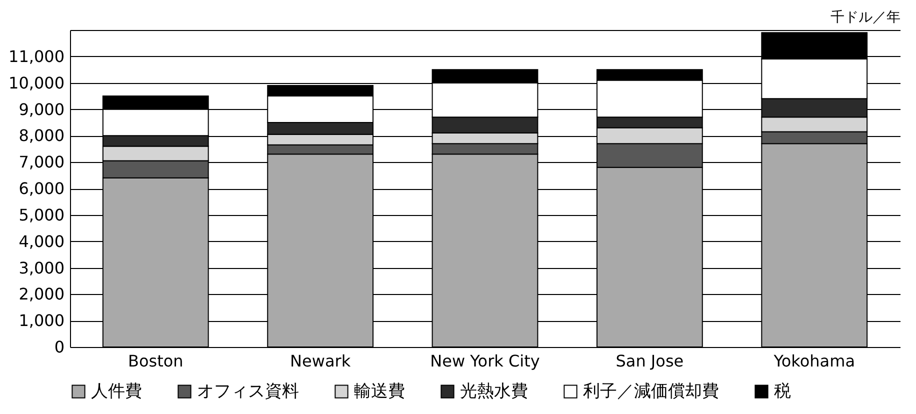  What do you see at coordinates (651, 392) in the screenshot?
I see `legend-label: 利子／減価償却費` at bounding box center [651, 392].